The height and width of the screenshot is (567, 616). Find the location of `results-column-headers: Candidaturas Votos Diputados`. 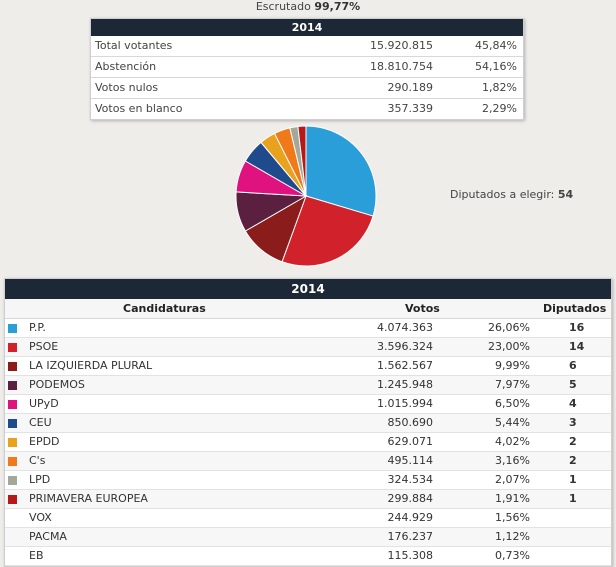

results-column-headers: Candidaturas Votos Diputados is located at coordinates (308, 309).